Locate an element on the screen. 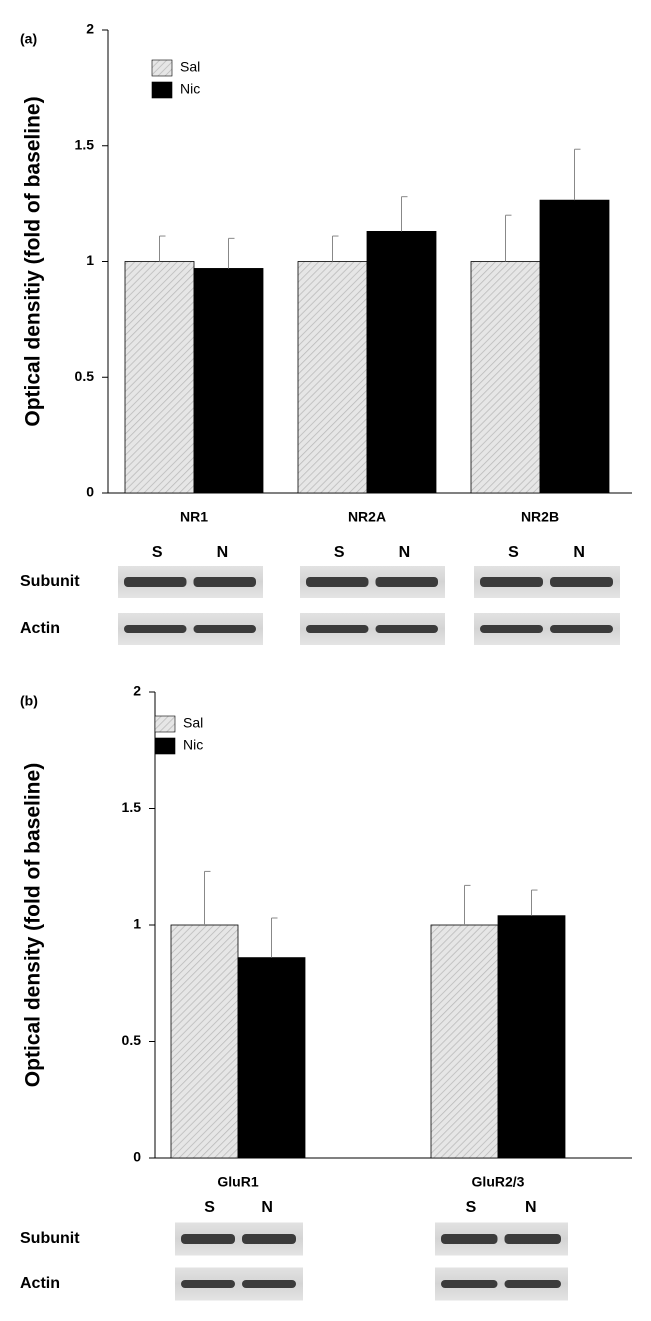  panel-label: (b) is located at coordinates (29, 701).